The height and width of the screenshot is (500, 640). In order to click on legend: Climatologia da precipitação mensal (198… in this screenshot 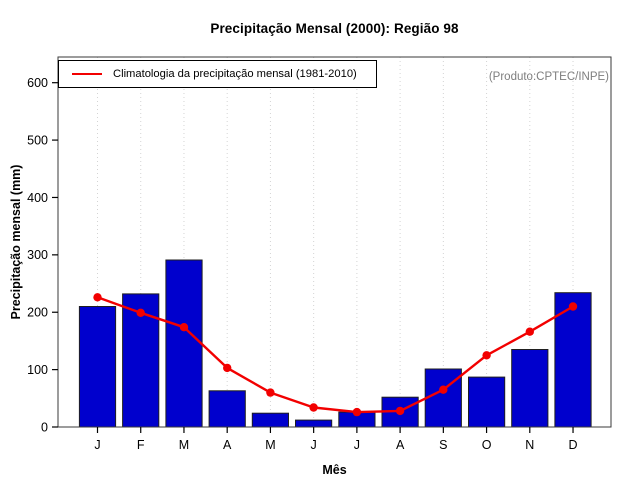, I will do `click(217, 74)`.